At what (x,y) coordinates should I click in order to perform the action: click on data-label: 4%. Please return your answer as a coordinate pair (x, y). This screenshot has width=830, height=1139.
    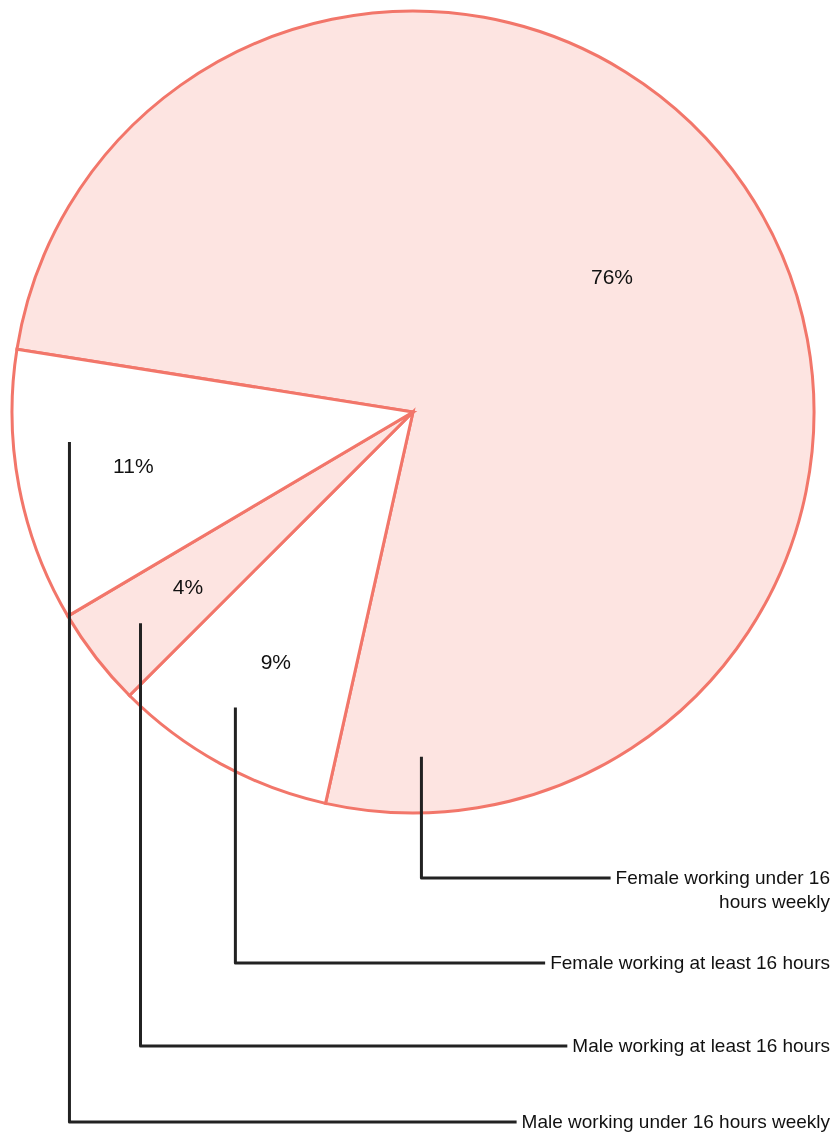
    Looking at the image, I should click on (188, 586).